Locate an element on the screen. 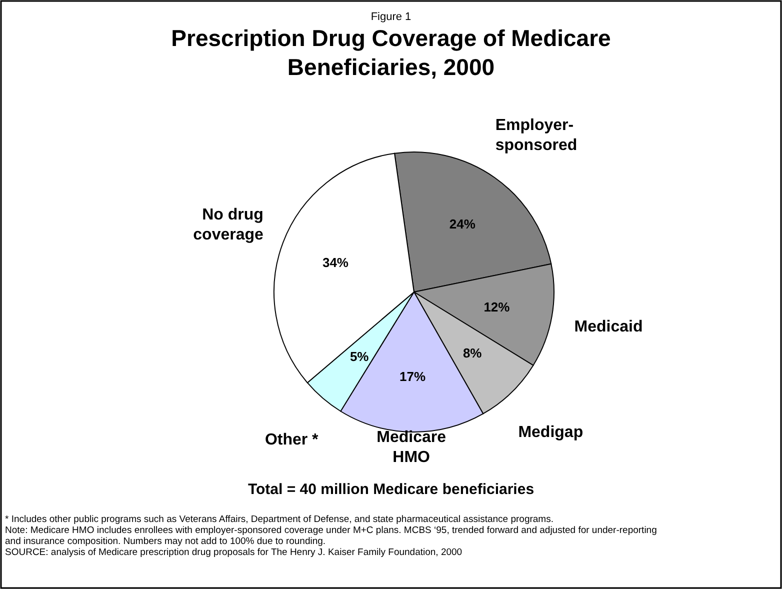 The width and height of the screenshot is (782, 589). chart-subtitle: Figure 1 is located at coordinates (391, 17).